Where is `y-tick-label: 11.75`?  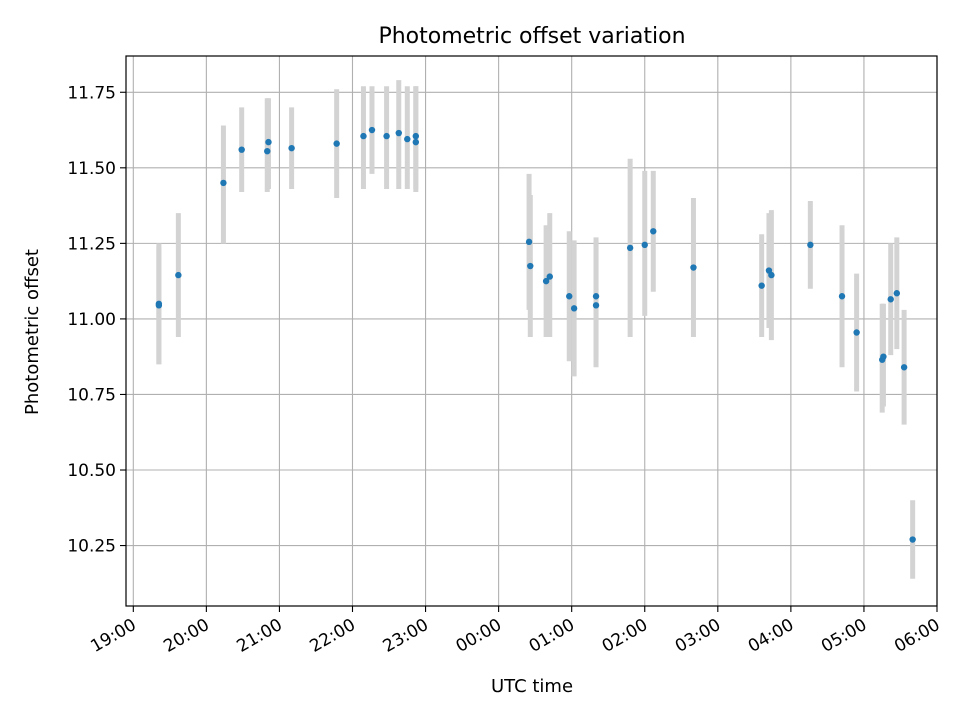 y-tick-label: 11.75 is located at coordinates (91, 93).